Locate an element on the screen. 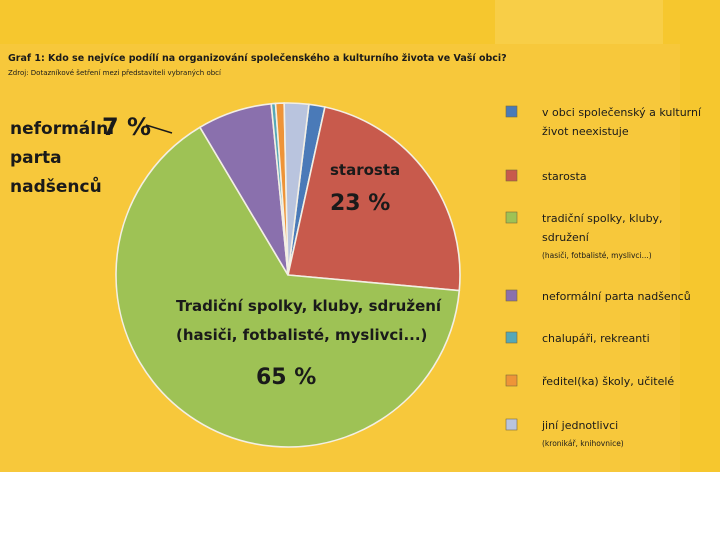 The image size is (720, 540). legend-label-7-line-1: jiní jednotlivci is located at coordinates (579, 425).